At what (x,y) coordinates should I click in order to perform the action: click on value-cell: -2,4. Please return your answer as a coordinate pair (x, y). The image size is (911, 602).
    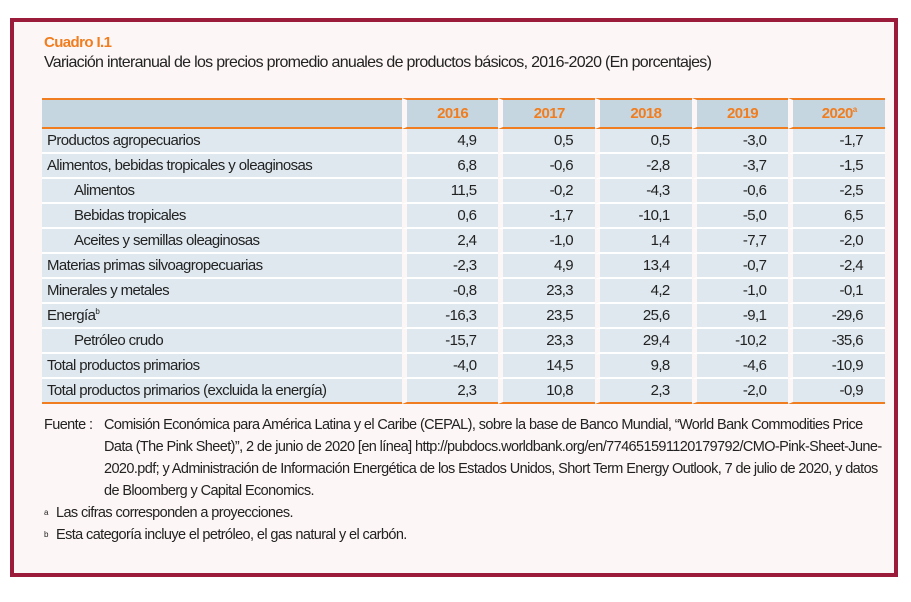
    Looking at the image, I should click on (836, 266).